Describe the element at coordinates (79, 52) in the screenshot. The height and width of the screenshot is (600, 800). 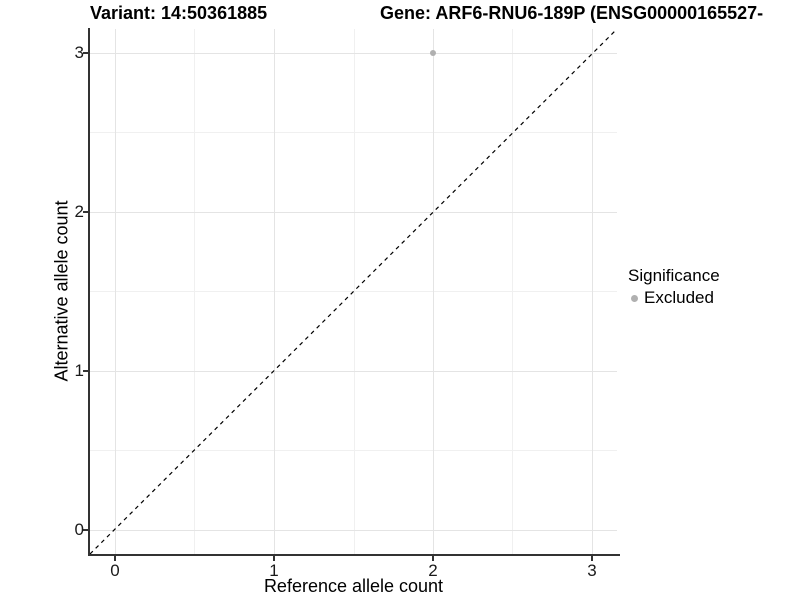
I see `y-tick-label-3: 3` at that location.